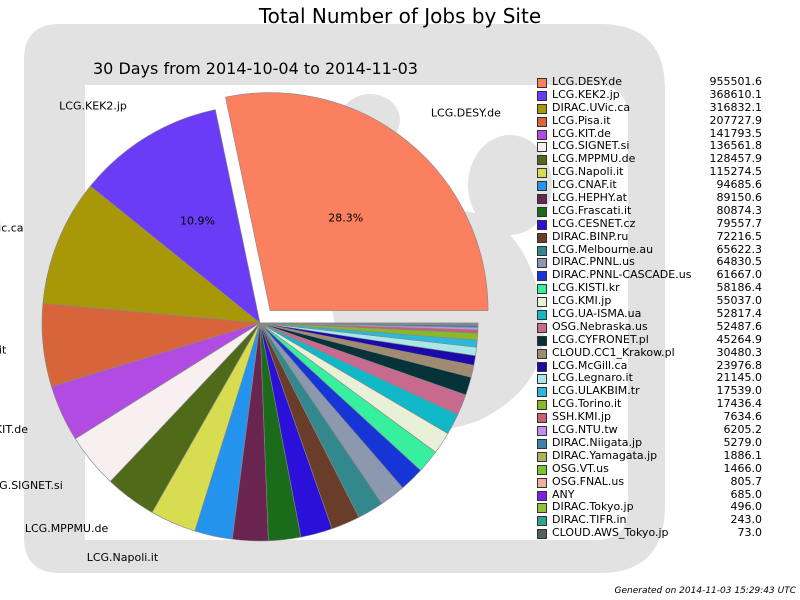  I want to click on slice-outer-label: DIRAC.UVic.ca, so click(12, 227).